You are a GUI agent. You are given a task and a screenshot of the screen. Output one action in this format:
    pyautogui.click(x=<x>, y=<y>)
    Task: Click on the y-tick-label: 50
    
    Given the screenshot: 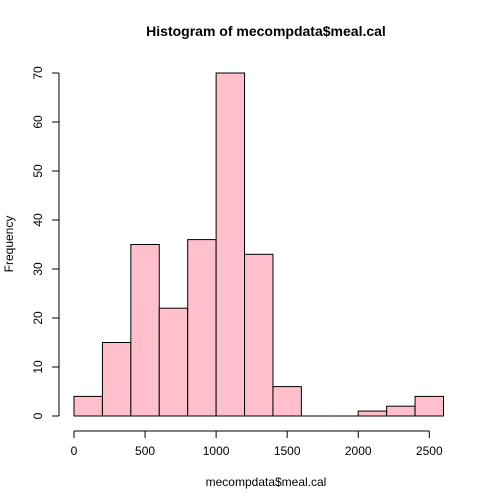 What is the action you would take?
    pyautogui.click(x=38, y=171)
    